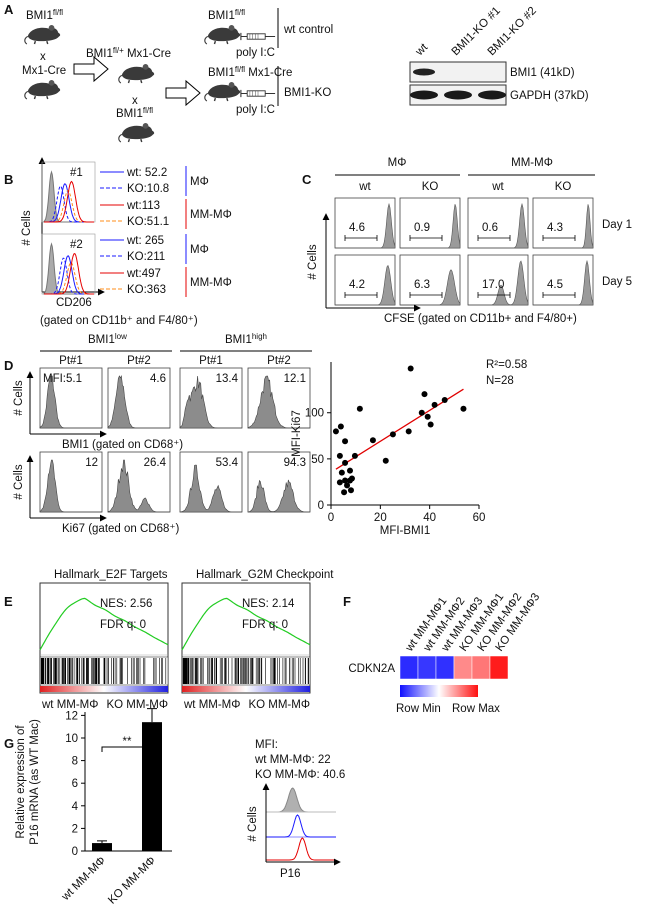 This screenshot has width=650, height=917. Describe the element at coordinates (126, 604) in the screenshot. I see `statistic: NES: 2.56` at that location.